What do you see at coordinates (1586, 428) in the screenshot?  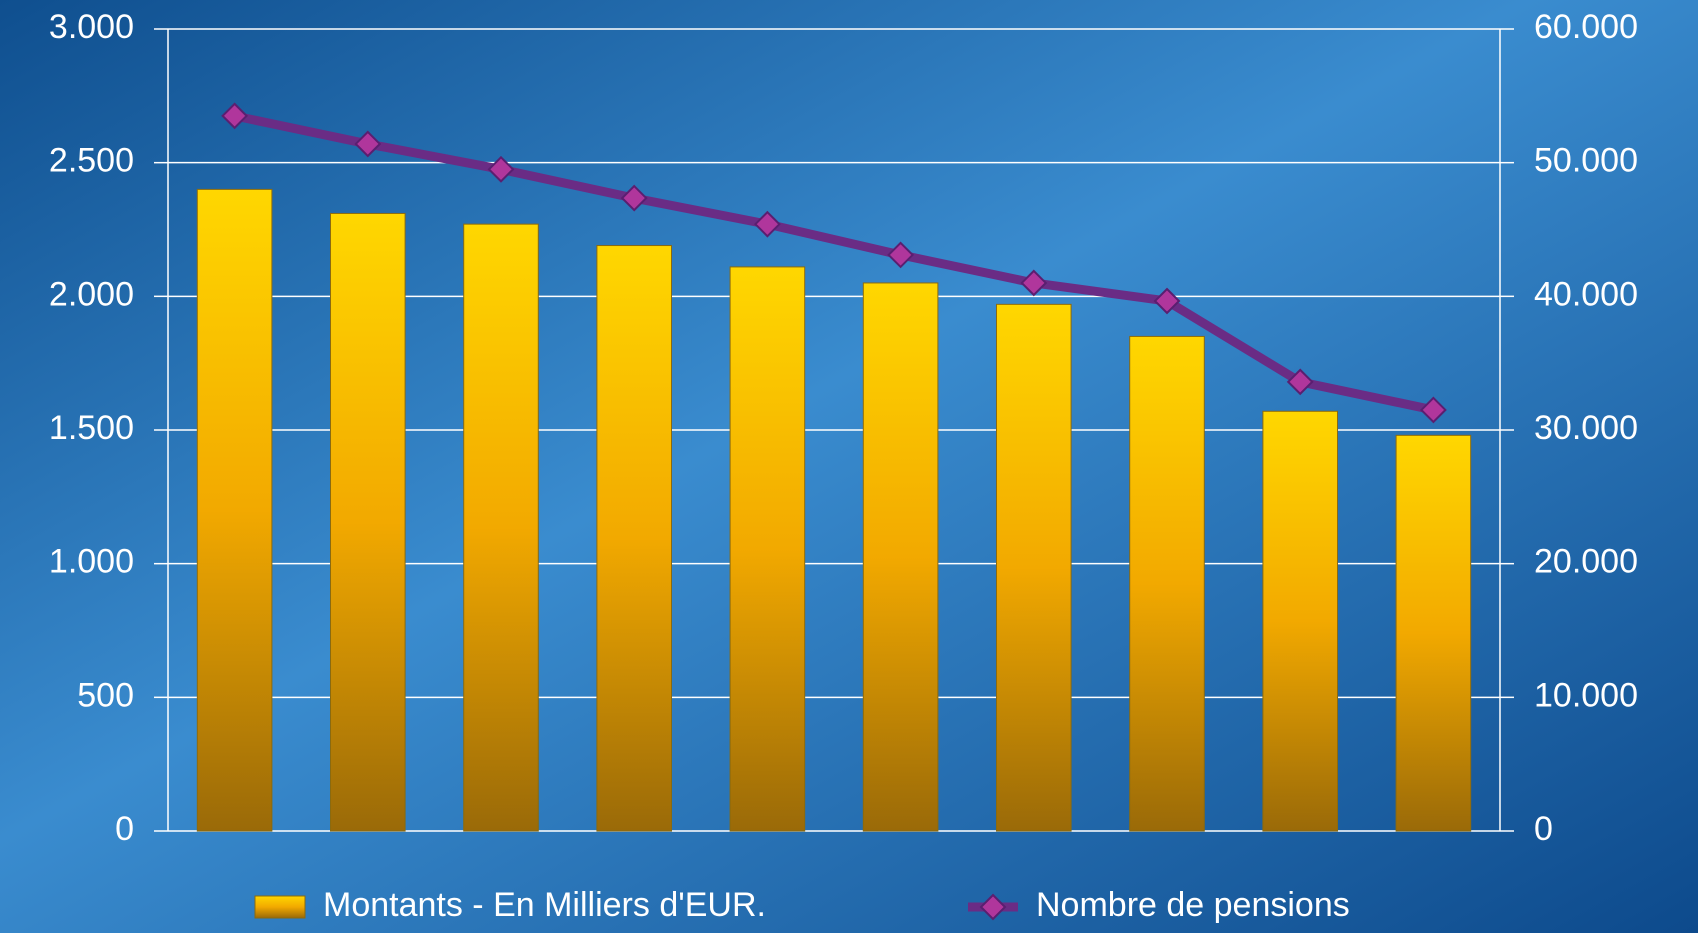 I see `y2-tick-label: 30.000` at bounding box center [1586, 428].